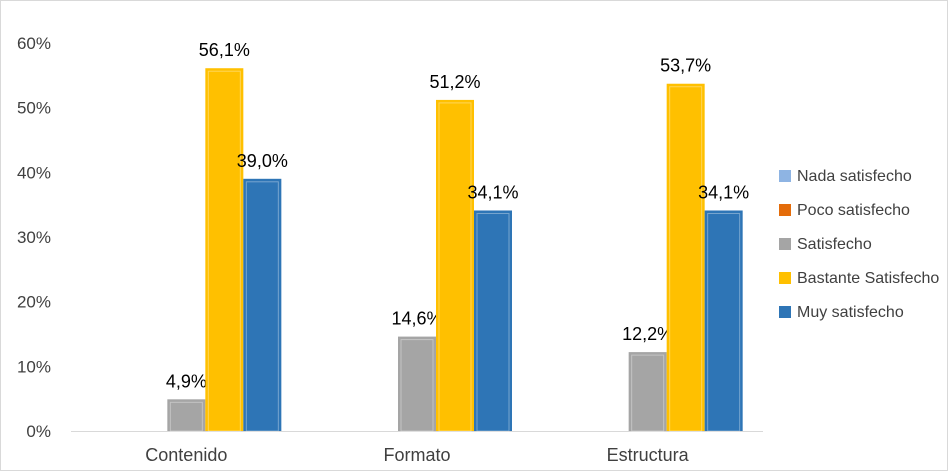 The height and width of the screenshot is (472, 948). I want to click on category-label: Contenido, so click(186, 455).